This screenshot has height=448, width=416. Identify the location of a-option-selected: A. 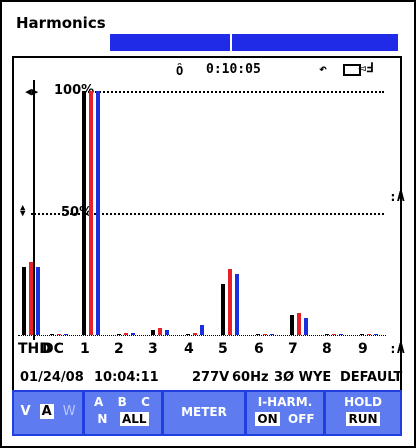
(46, 411).